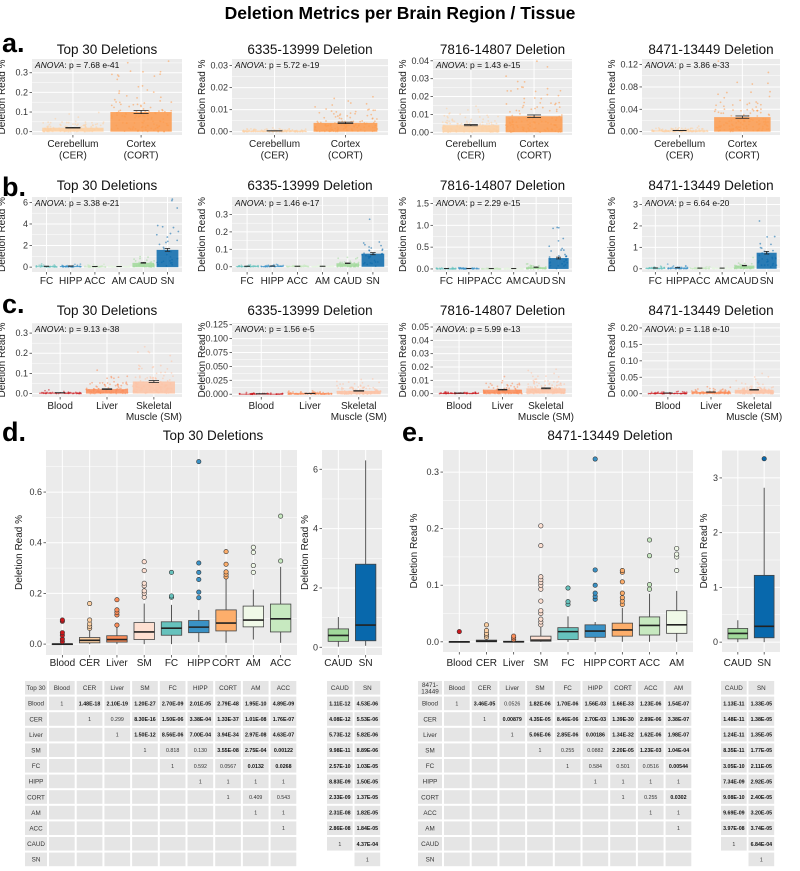  What do you see at coordinates (429, 829) in the screenshot?
I see `row-header: AM` at bounding box center [429, 829].